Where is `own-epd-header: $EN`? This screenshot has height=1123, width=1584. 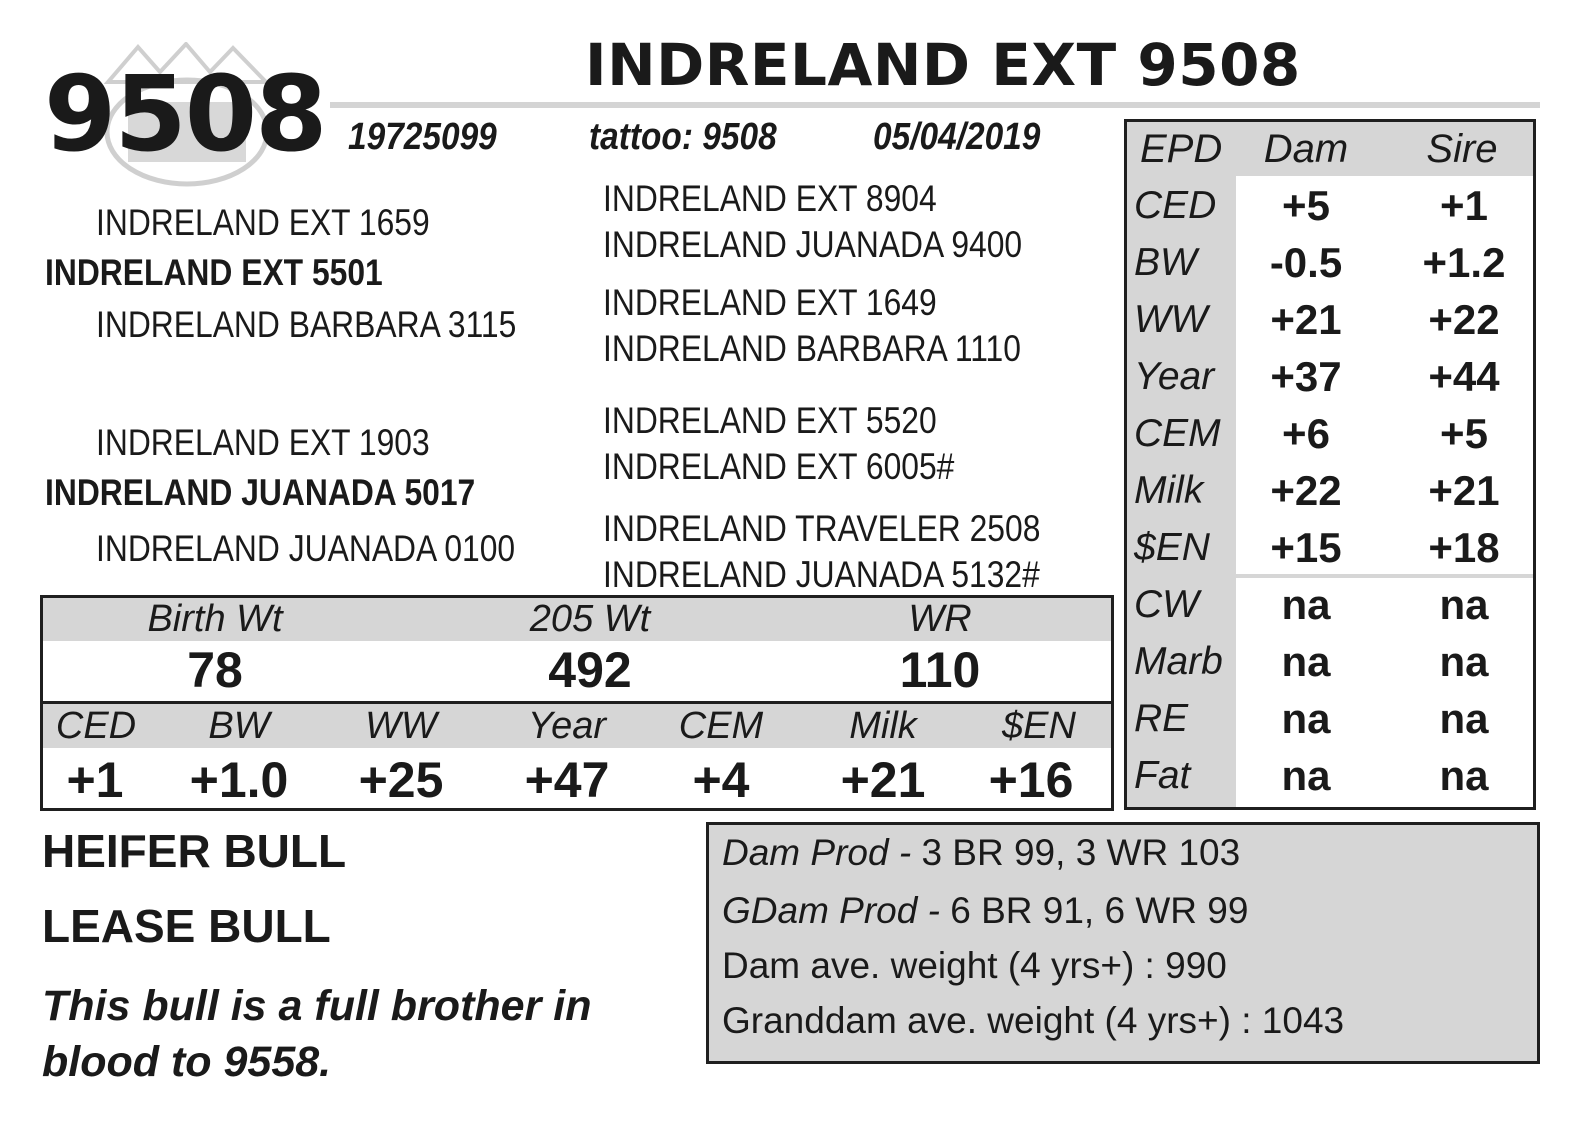 own-epd-header: $EN is located at coordinates (1039, 726).